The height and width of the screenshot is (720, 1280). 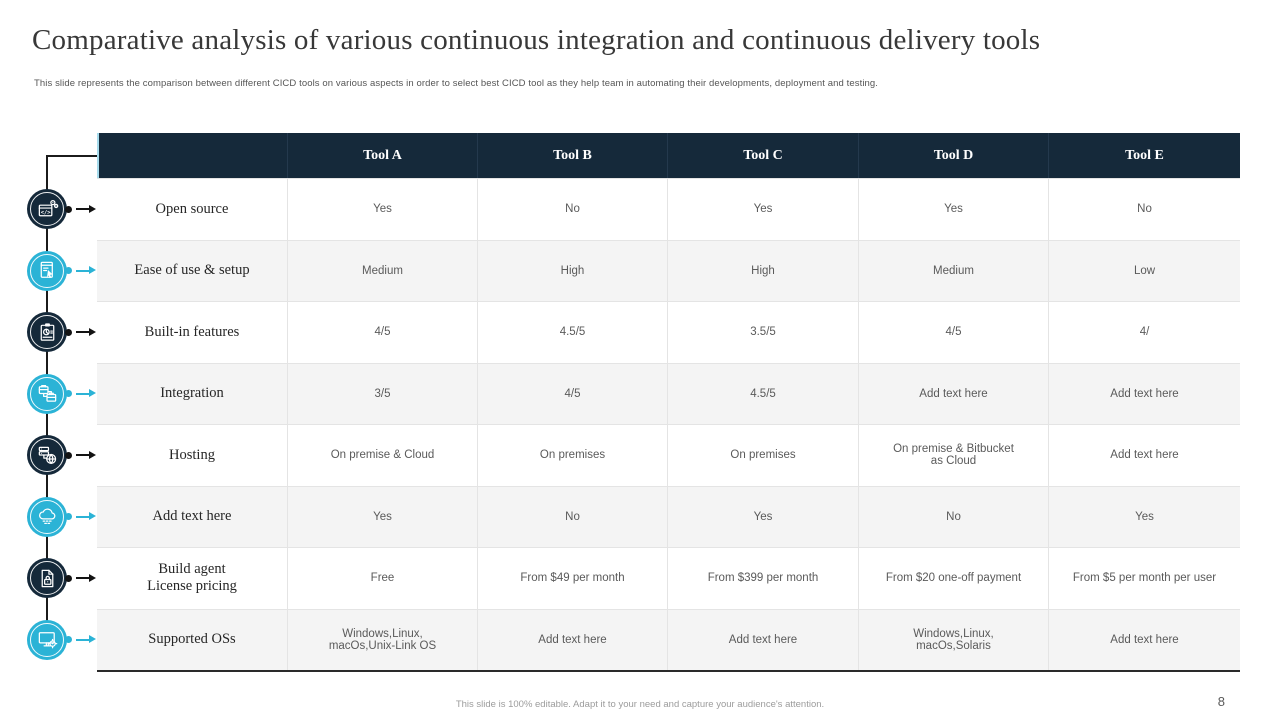 What do you see at coordinates (573, 455) in the screenshot?
I see `cell-hosting-tool-b: On premises` at bounding box center [573, 455].